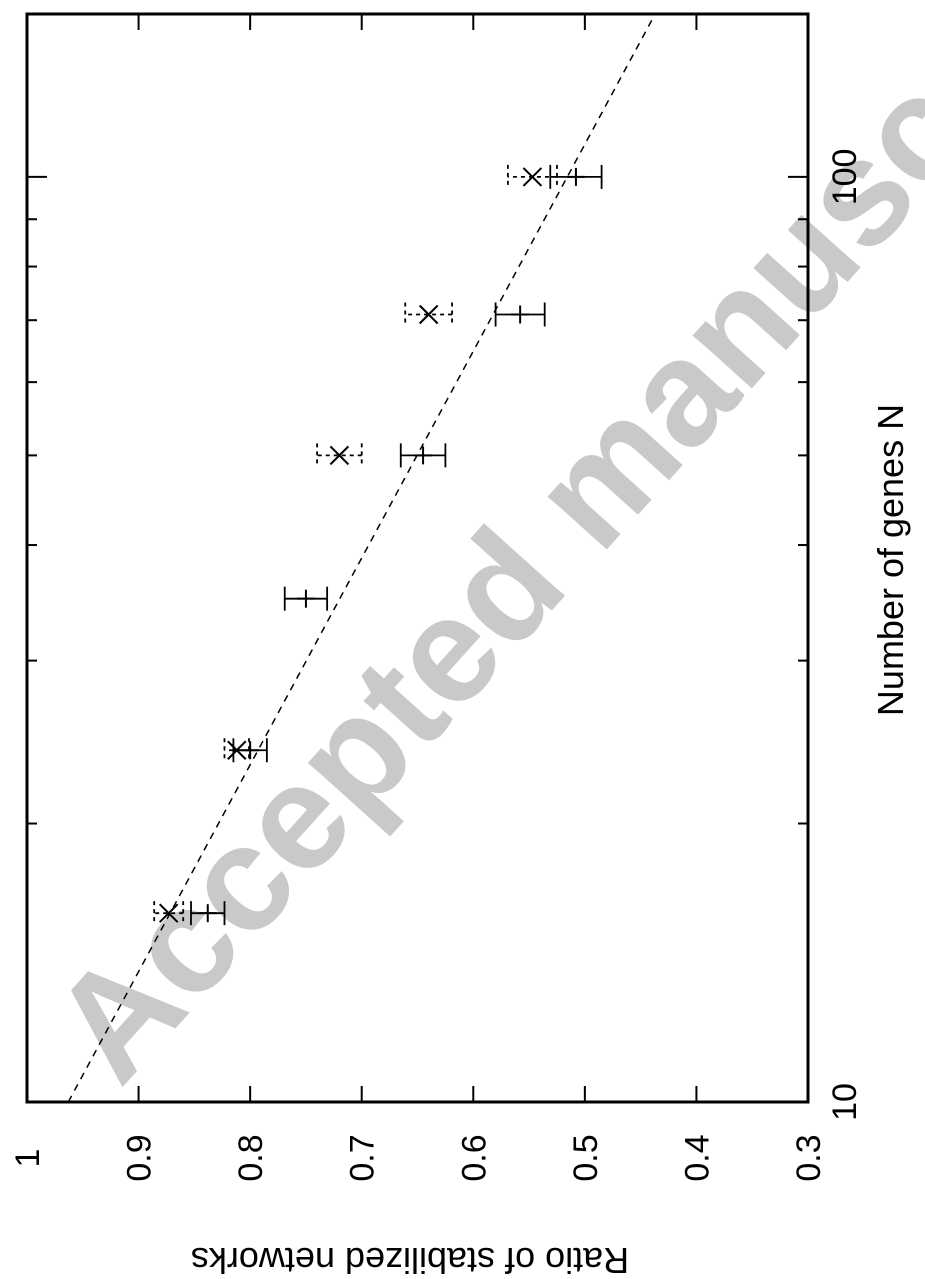 This screenshot has width=925, height=1279. Describe the element at coordinates (809, 1157) in the screenshot. I see `y-tick-label: 0.3` at that location.